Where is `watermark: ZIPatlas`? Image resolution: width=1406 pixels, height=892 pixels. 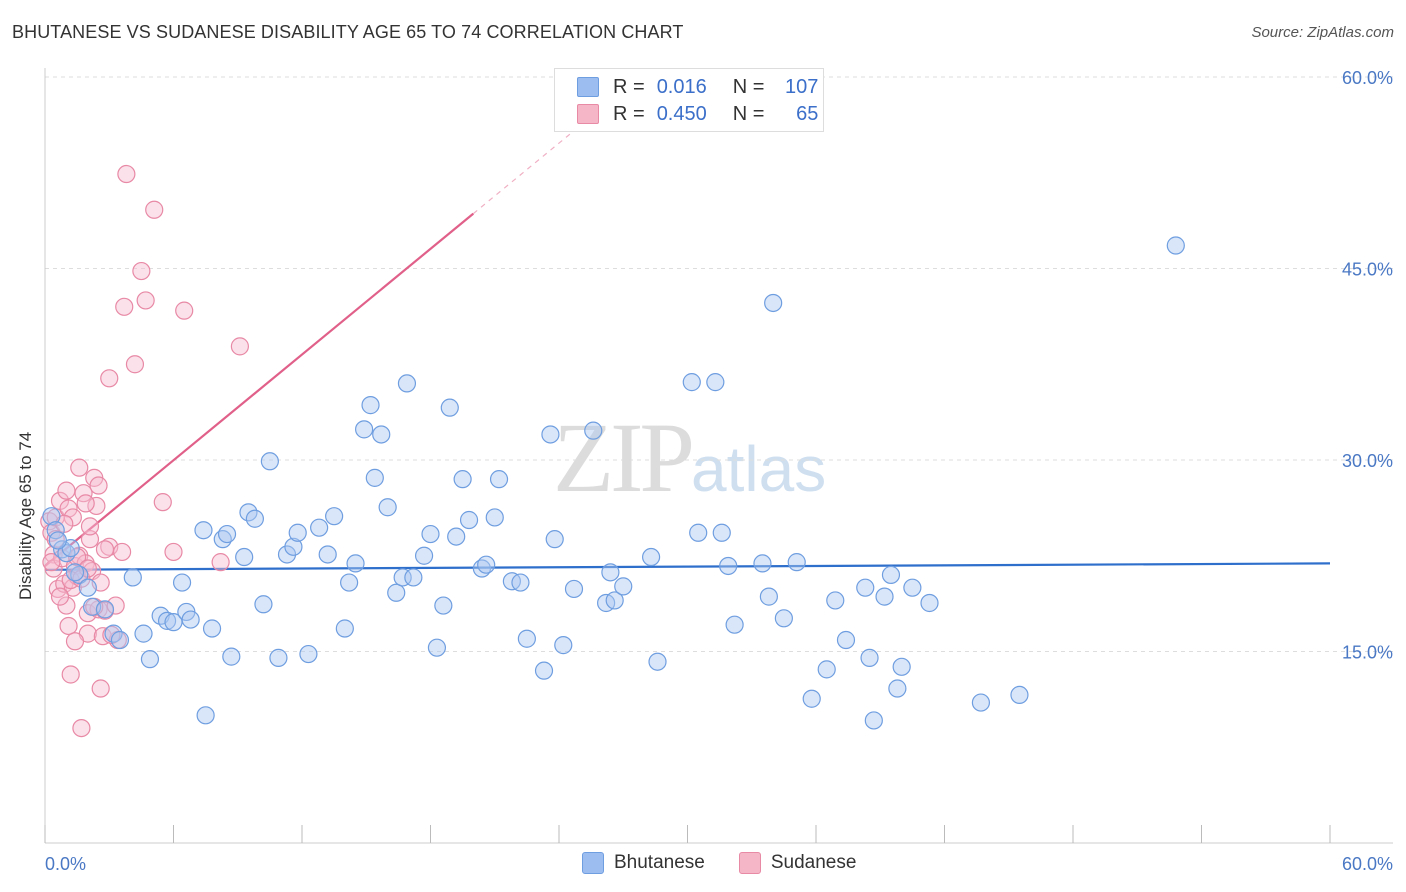 watermark: ZIPatlas is located at coordinates (689, 457).